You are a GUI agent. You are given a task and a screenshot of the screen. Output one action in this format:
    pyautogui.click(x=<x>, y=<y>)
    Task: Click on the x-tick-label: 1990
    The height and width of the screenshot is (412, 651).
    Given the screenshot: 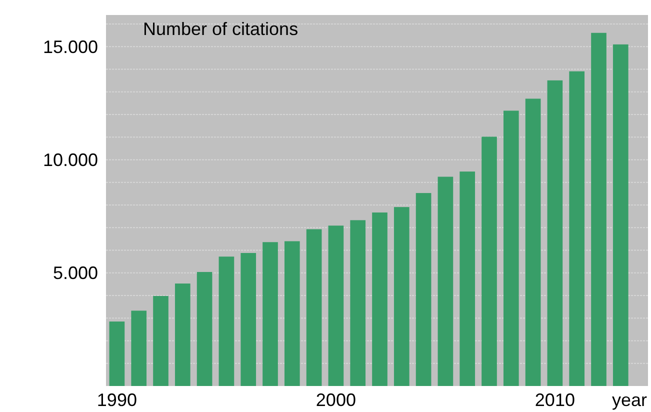 What is the action you would take?
    pyautogui.click(x=116, y=400)
    